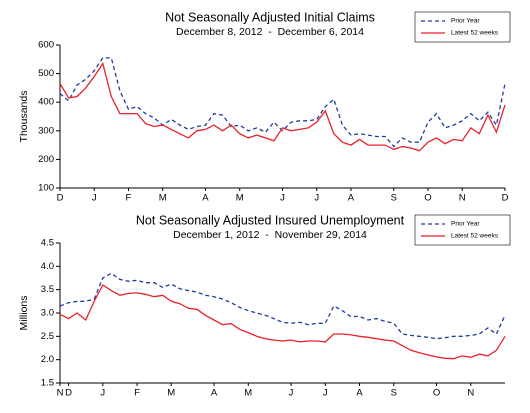 Image resolution: width=530 pixels, height=413 pixels. What do you see at coordinates (47, 266) in the screenshot?
I see `y-tick-label: 4.0` at bounding box center [47, 266].